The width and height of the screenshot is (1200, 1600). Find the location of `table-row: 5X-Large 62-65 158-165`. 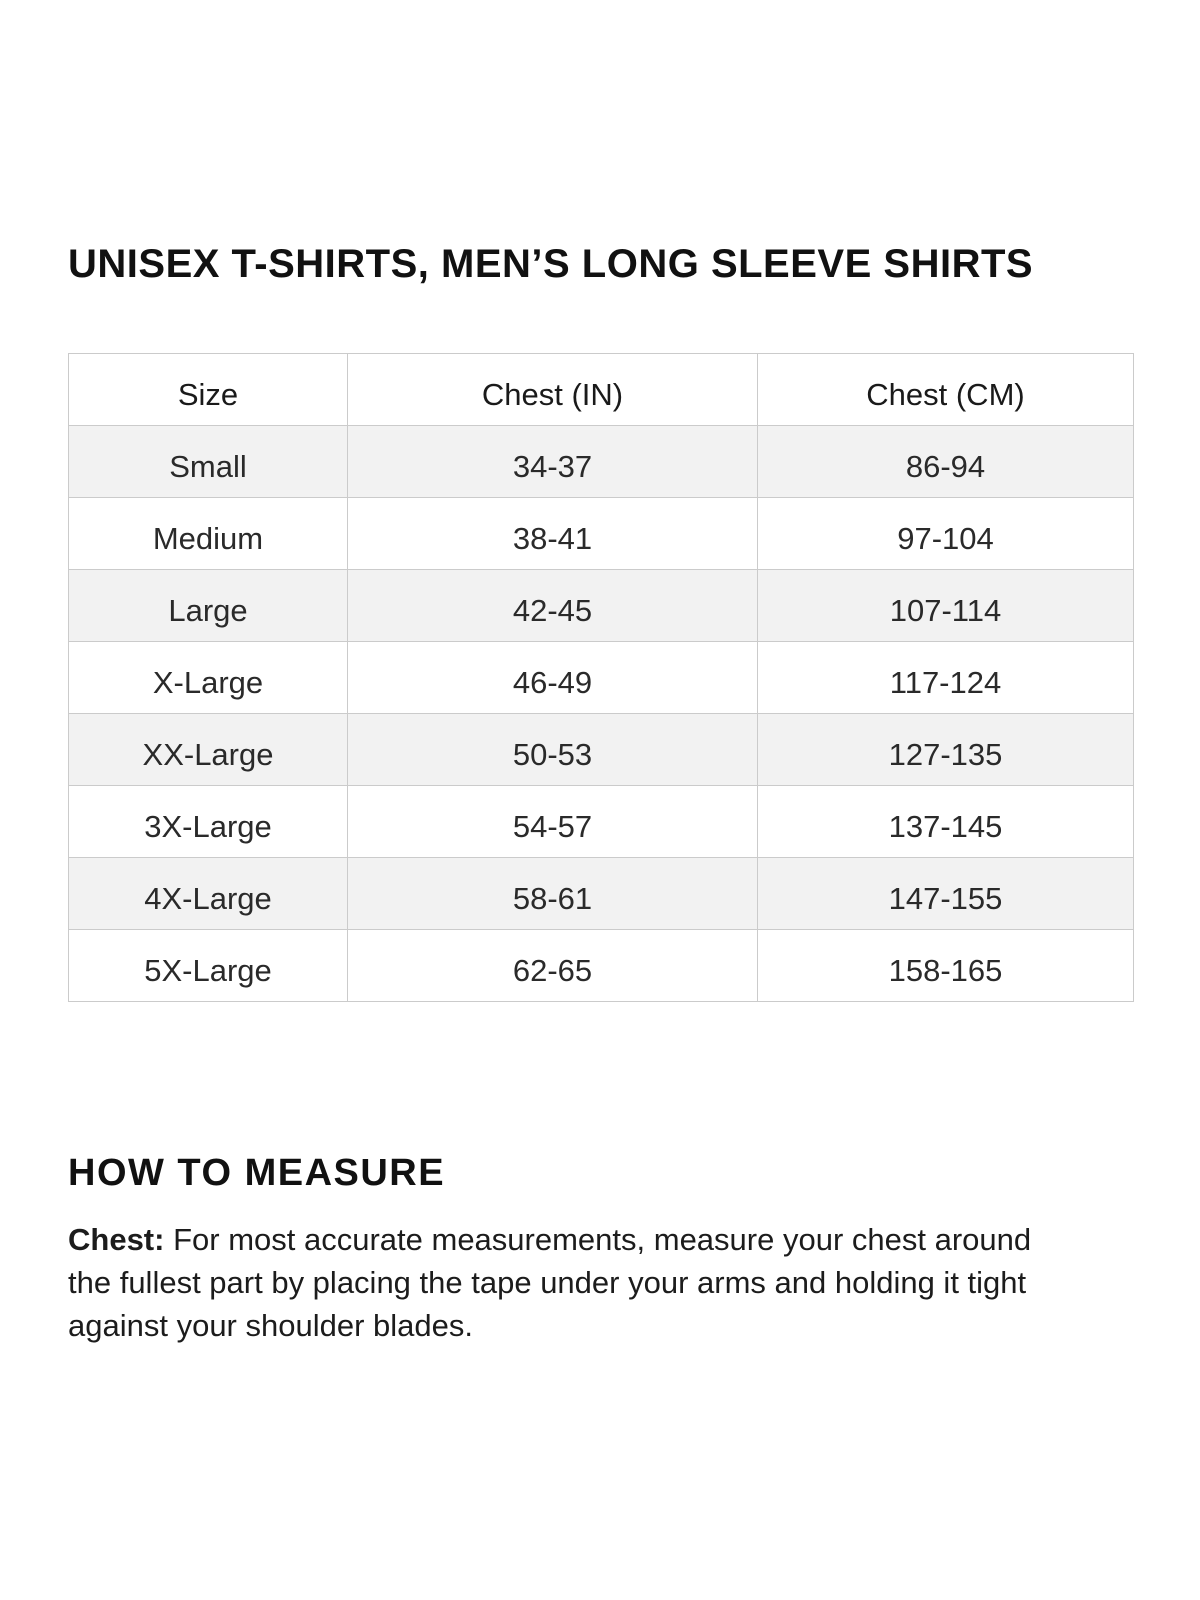

table-row: 5X-Large 62-65 158-165 is located at coordinates (601, 965).